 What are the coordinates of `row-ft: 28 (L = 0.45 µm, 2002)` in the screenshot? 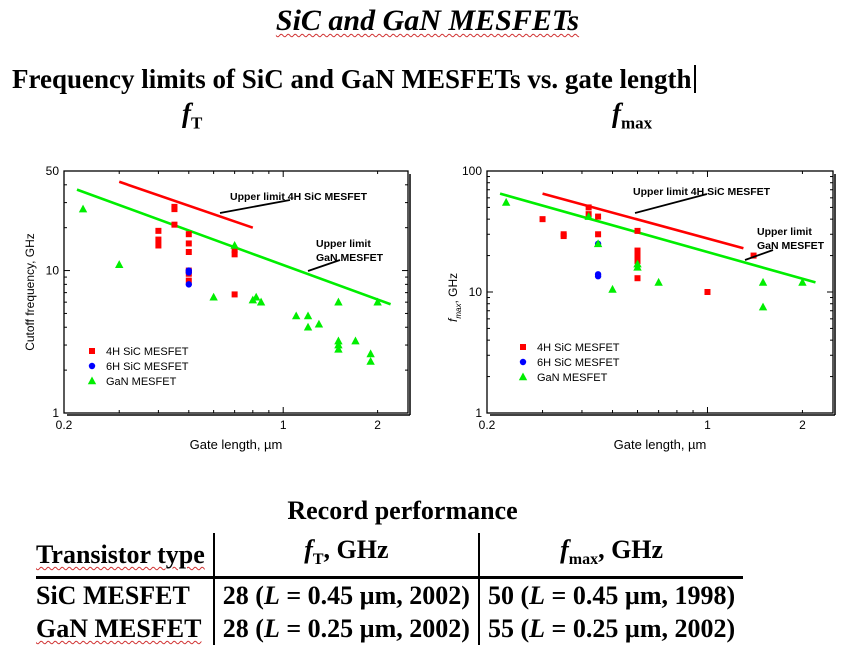 It's located at (345, 595).